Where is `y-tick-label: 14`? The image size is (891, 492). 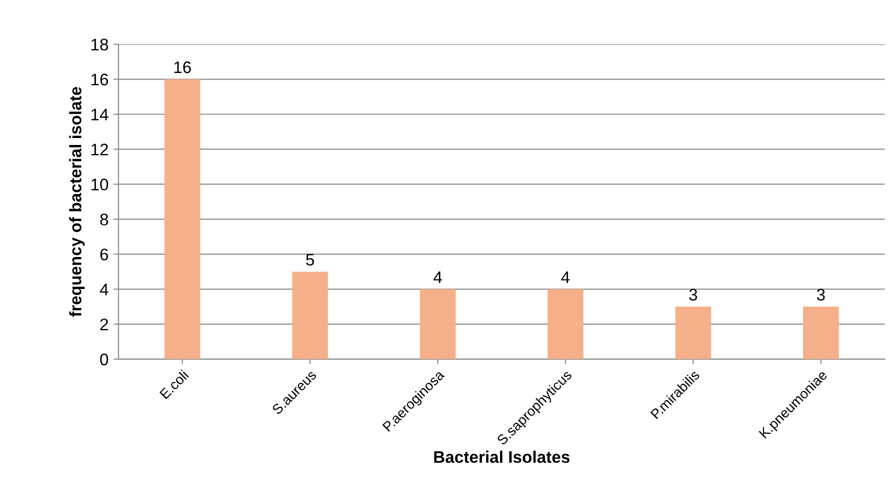
y-tick-label: 14 is located at coordinates (100, 114).